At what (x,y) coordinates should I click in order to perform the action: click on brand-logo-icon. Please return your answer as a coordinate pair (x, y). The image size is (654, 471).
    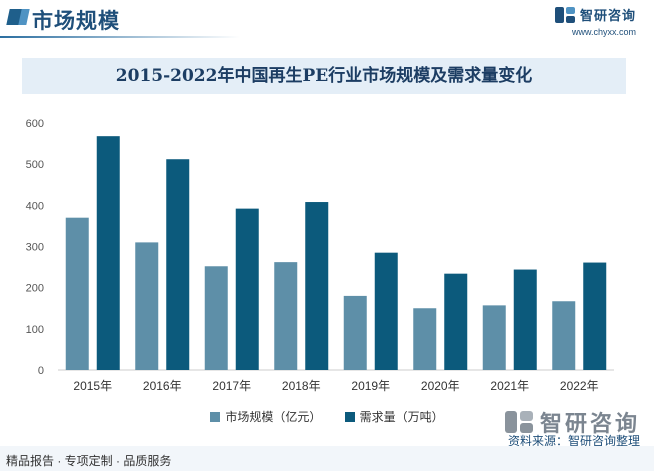
    Looking at the image, I should click on (564, 14).